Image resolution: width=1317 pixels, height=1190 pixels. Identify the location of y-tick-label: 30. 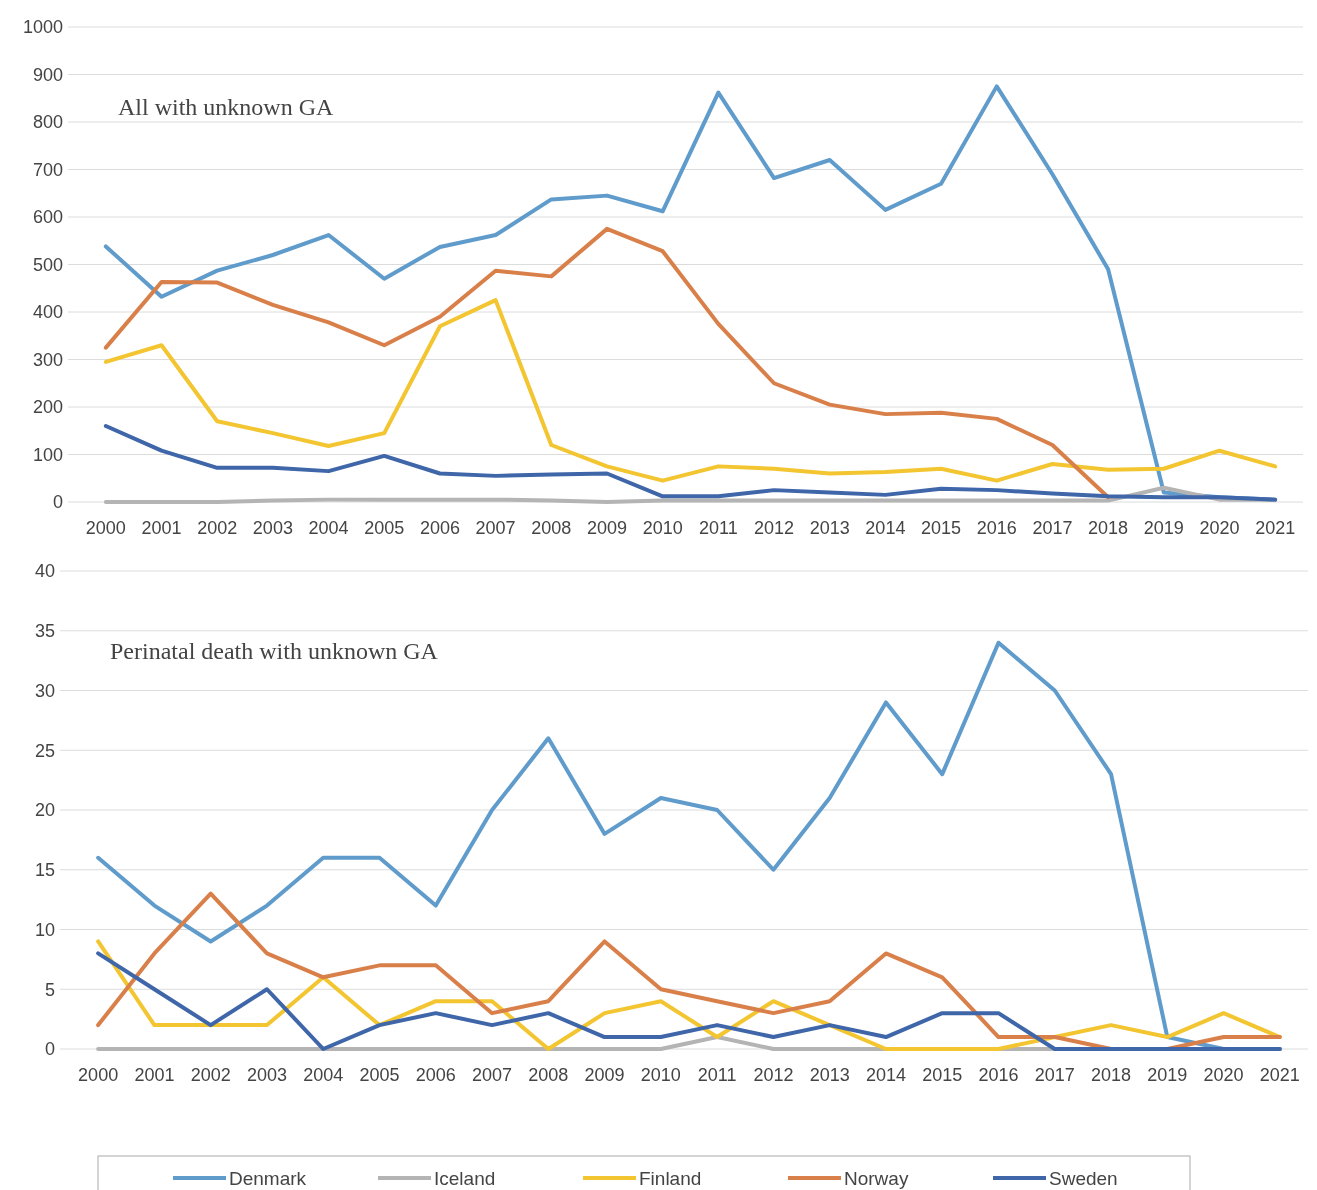
(44, 690).